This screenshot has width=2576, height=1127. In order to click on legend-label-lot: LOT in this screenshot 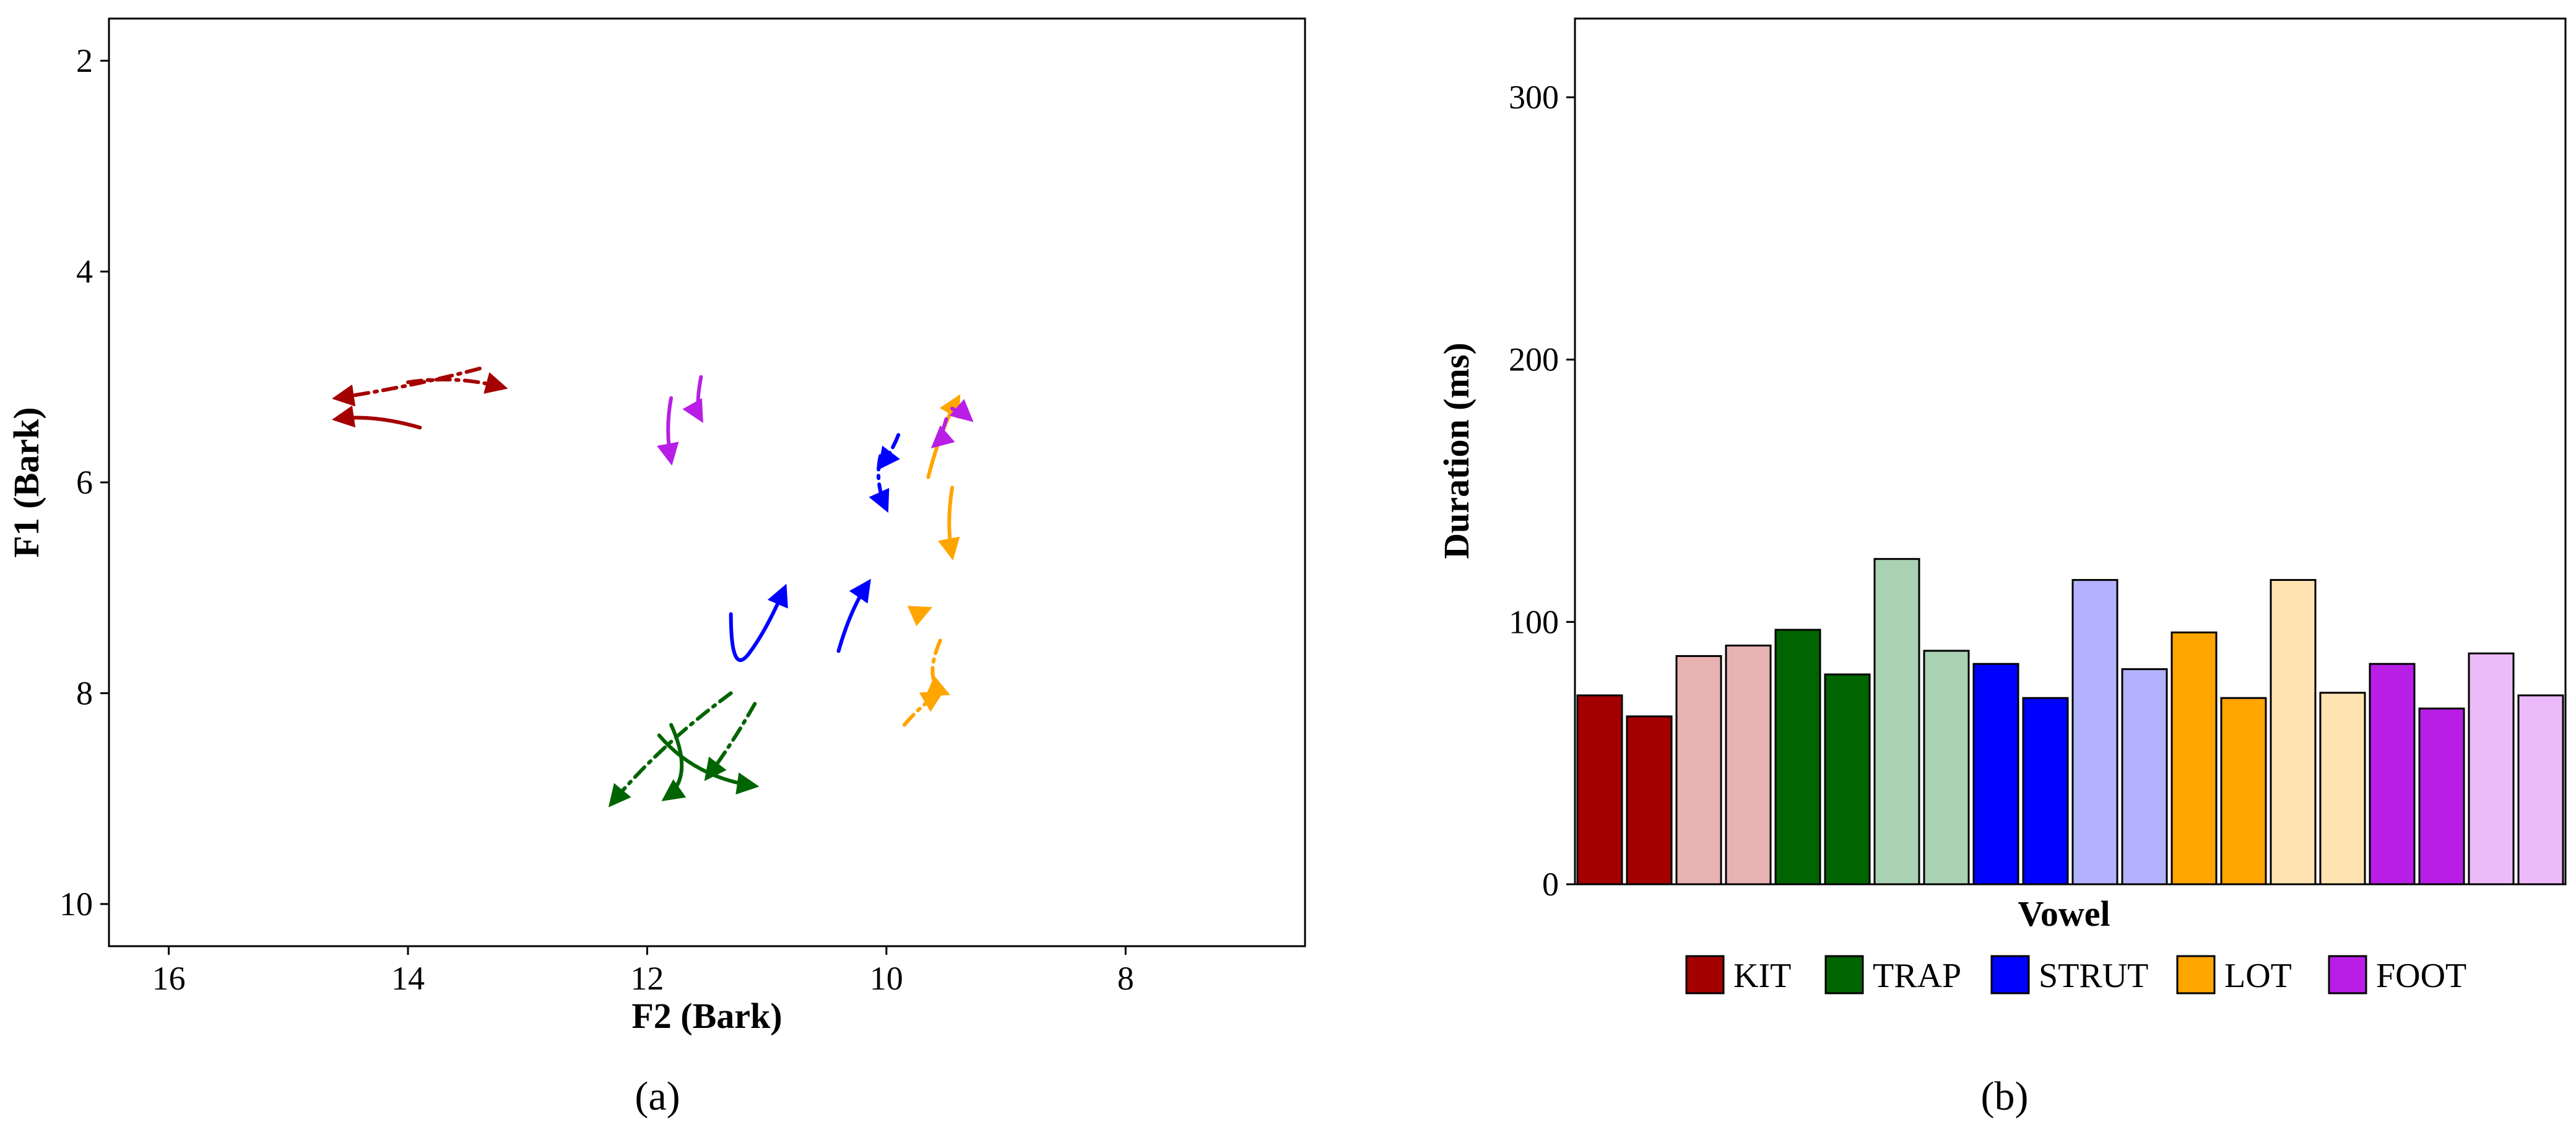, I will do `click(2258, 976)`.